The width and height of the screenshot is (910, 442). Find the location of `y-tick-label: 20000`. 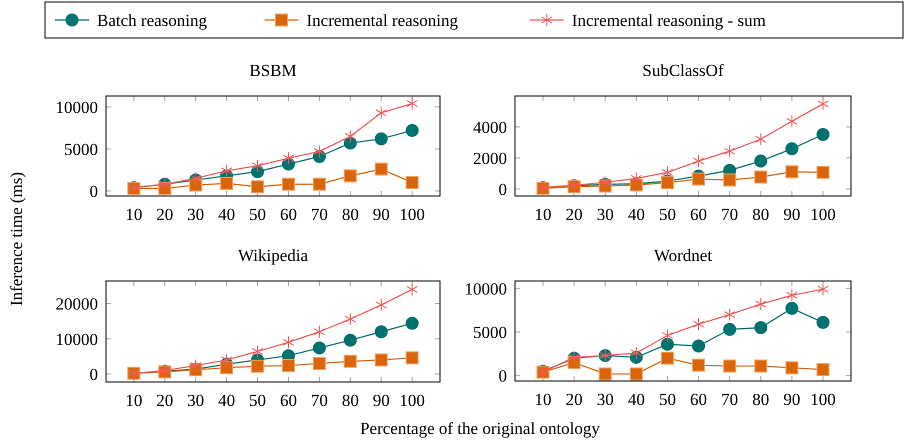

y-tick-label: 20000 is located at coordinates (77, 304).